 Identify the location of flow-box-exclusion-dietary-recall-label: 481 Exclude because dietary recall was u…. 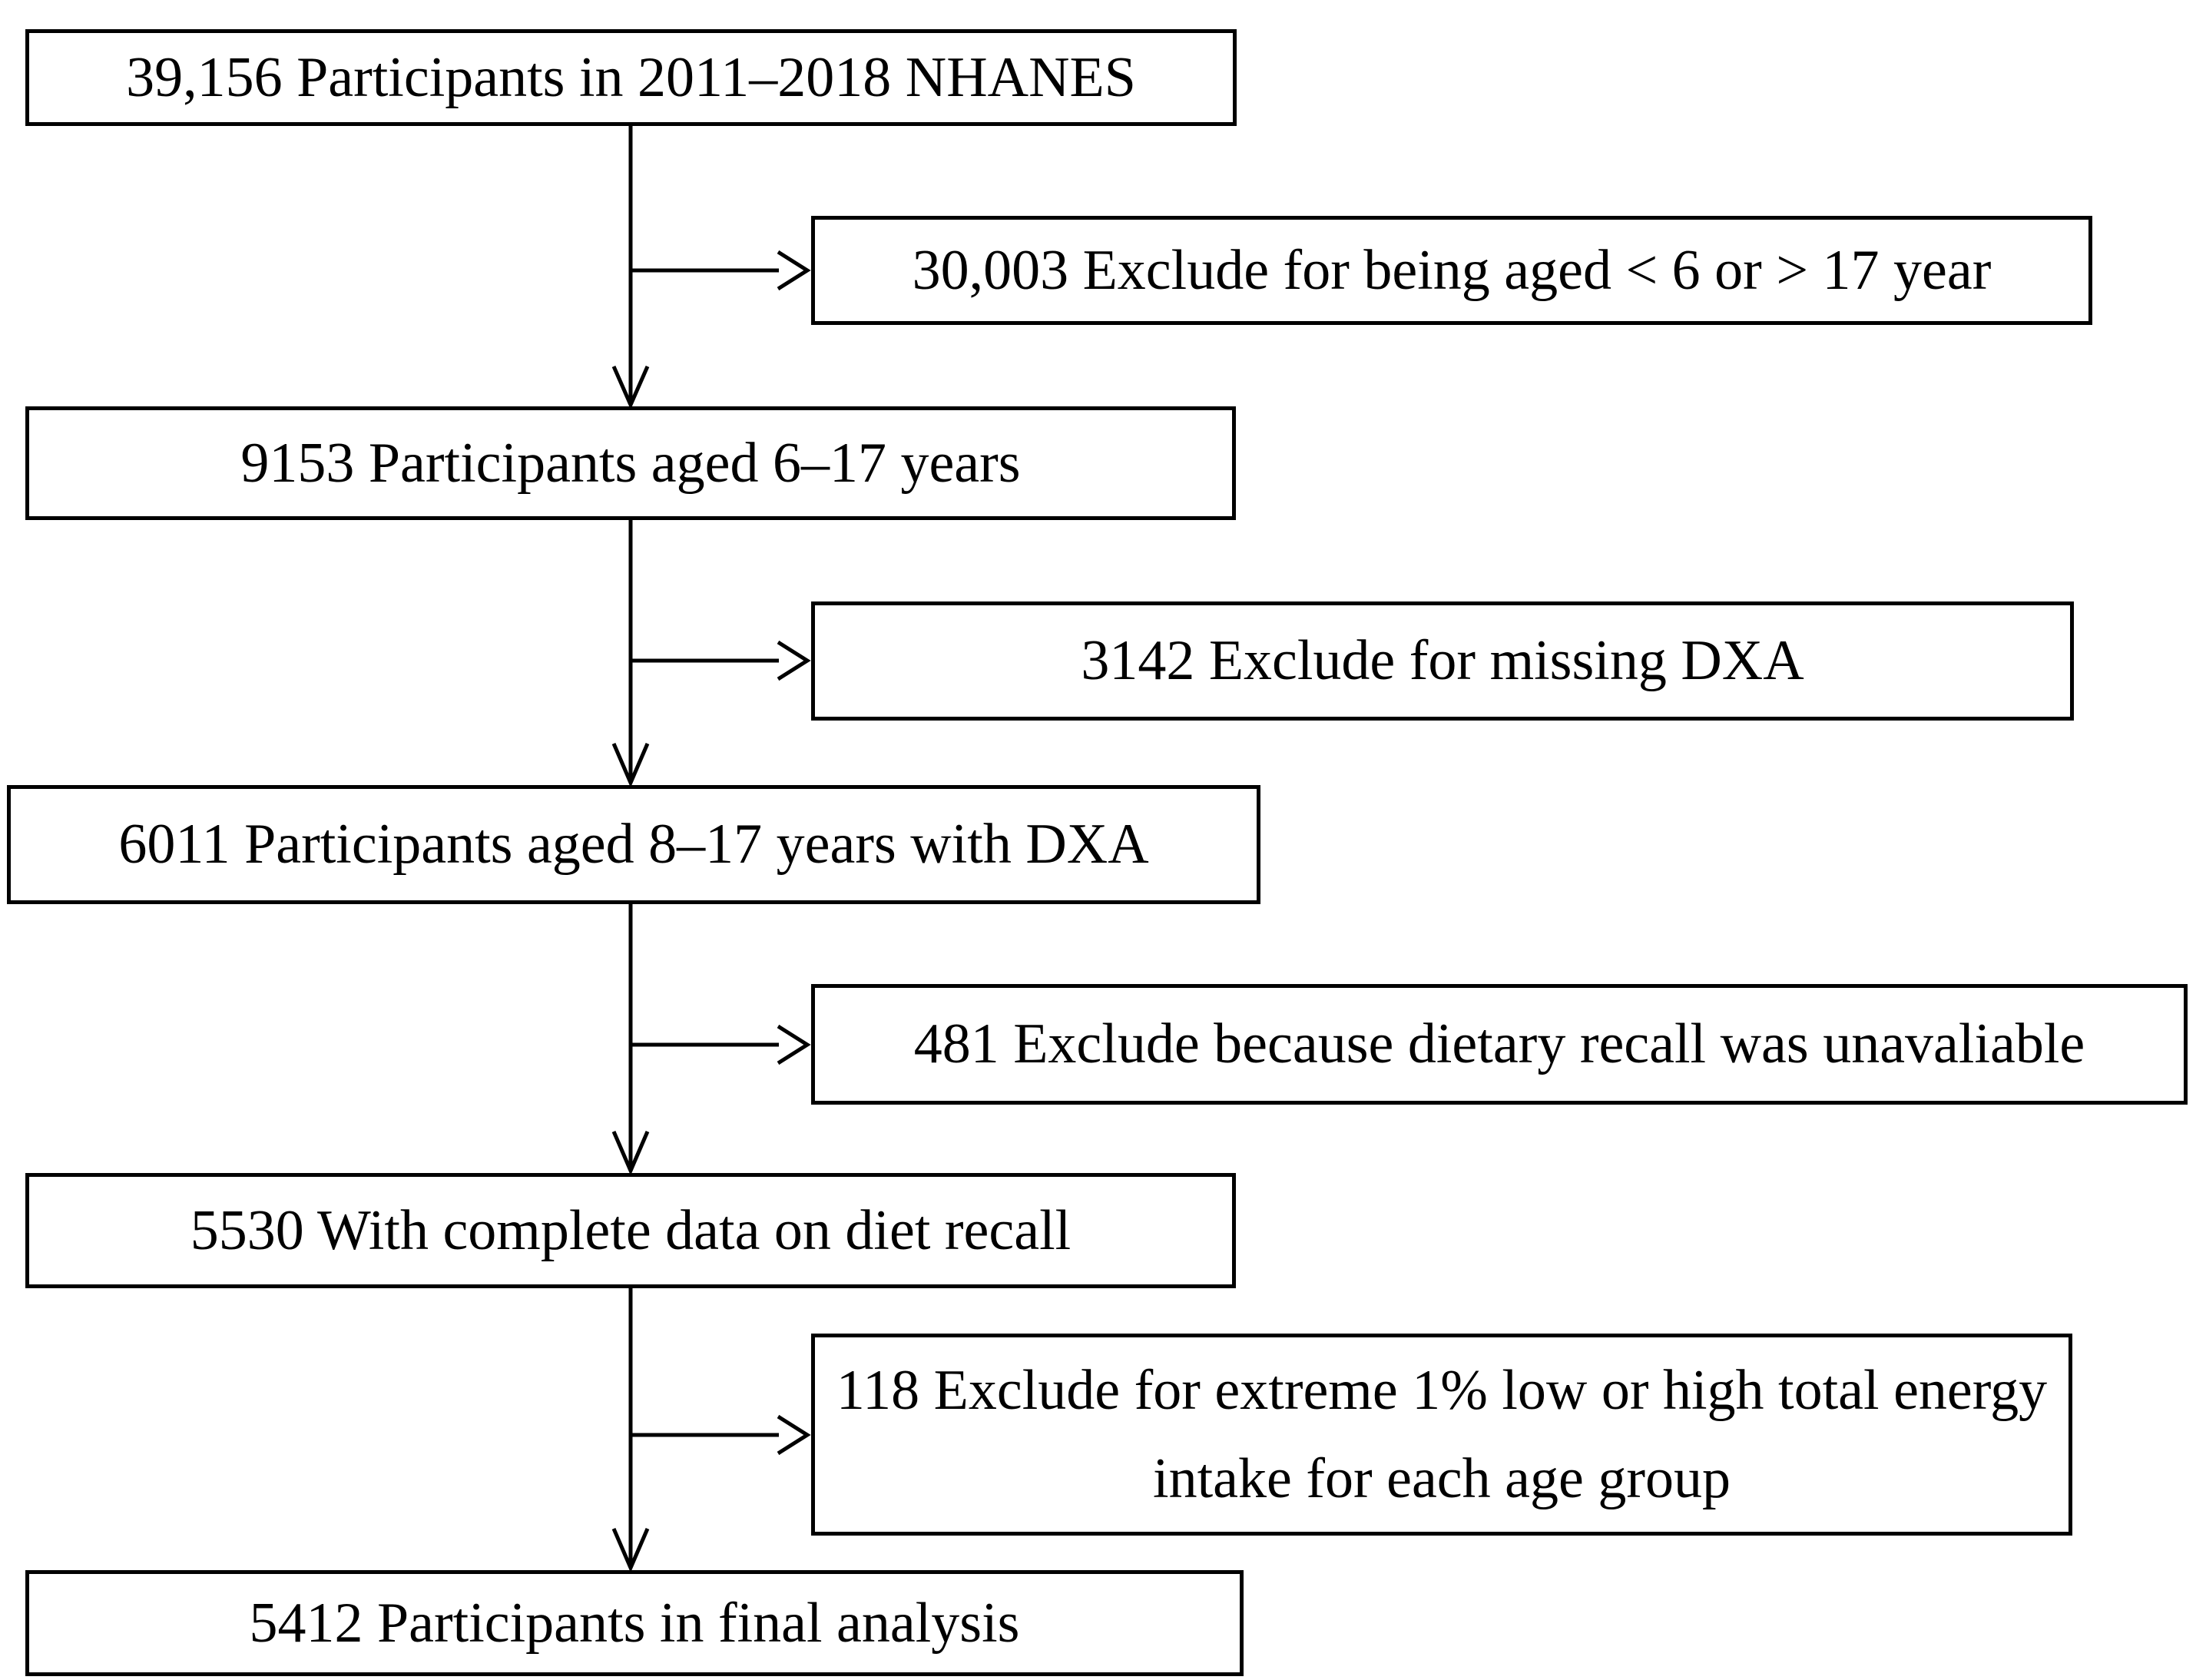
(1499, 1043).